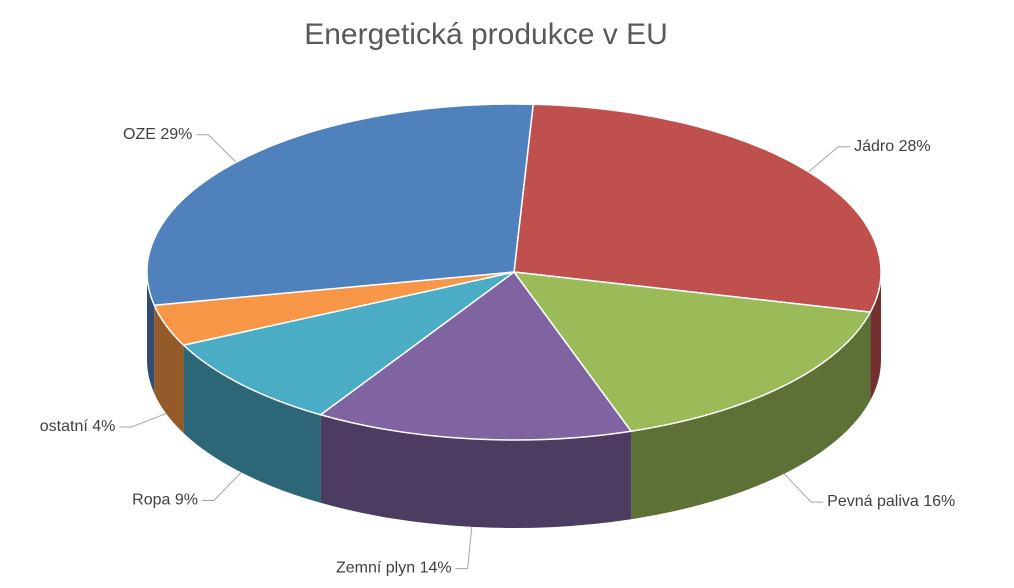  Describe the element at coordinates (874, 146) in the screenshot. I see `label-category: Jádro` at that location.